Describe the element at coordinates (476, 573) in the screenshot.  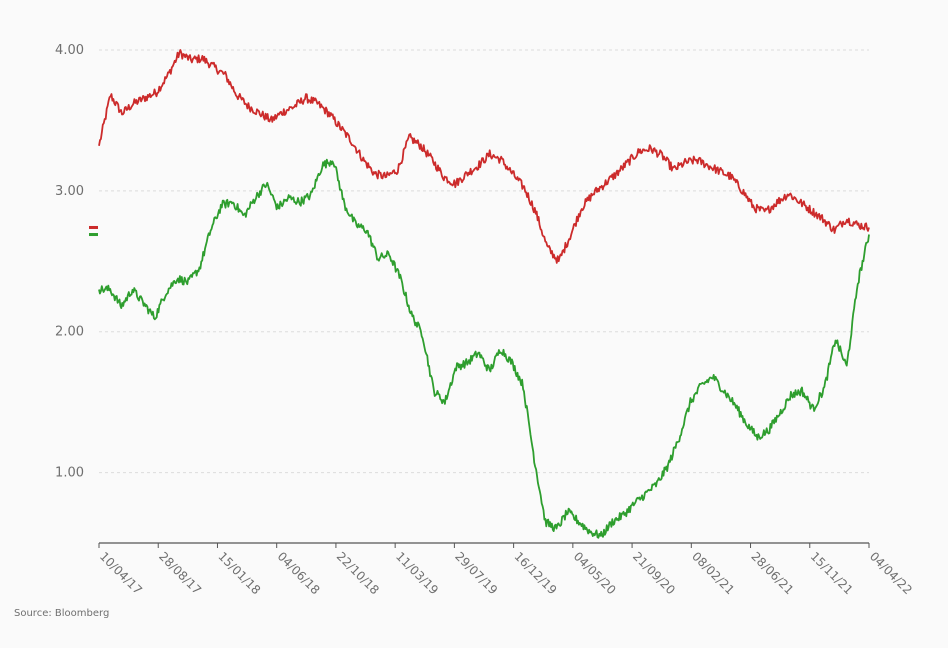
I see `x-tick-label: 29/07/19` at that location.